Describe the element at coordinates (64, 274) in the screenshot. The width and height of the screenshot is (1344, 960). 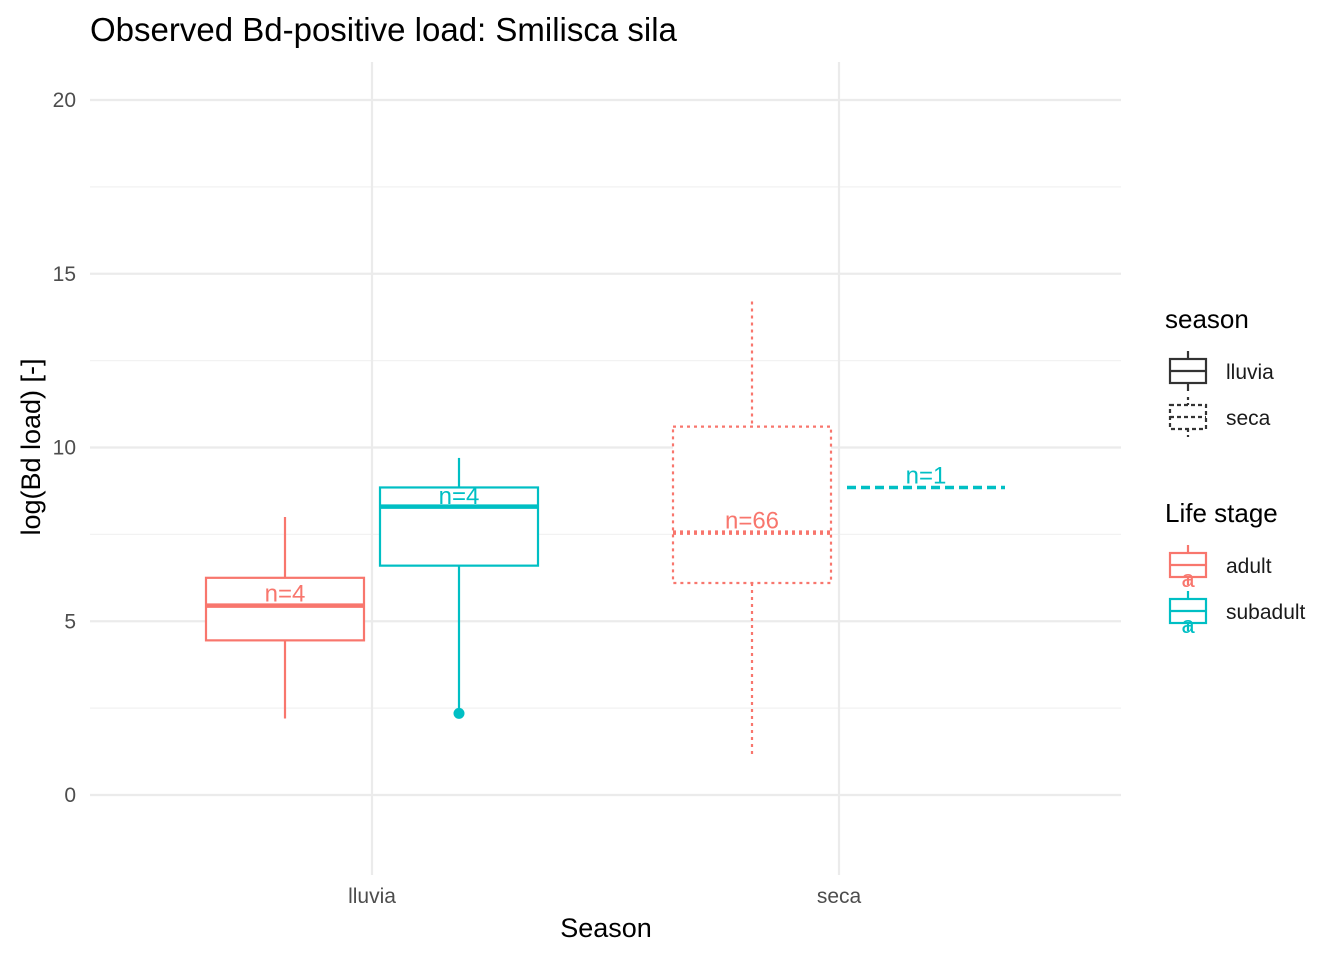
I see `y-tick-label: 15` at that location.